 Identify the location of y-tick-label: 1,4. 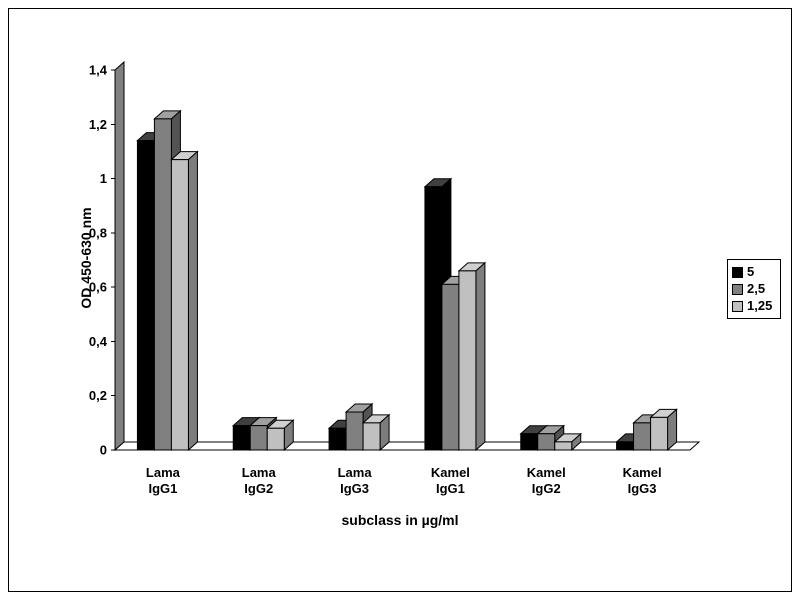
(98, 70).